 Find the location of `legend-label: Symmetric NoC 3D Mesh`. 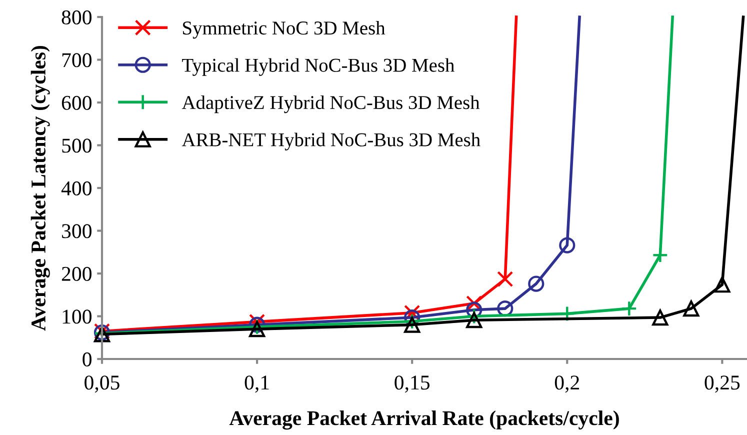

legend-label: Symmetric NoC 3D Mesh is located at coordinates (284, 29).